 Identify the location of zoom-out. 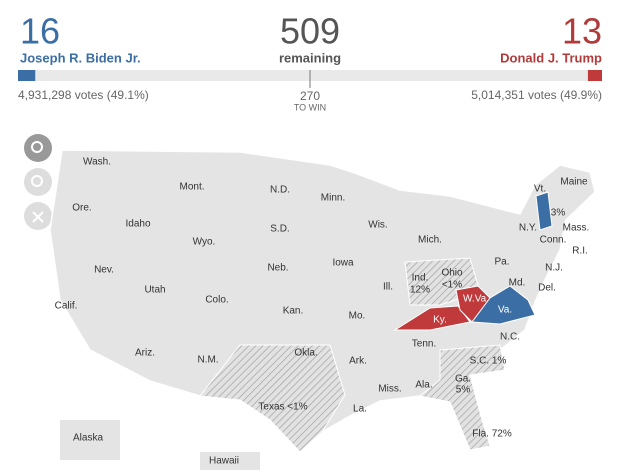
(38, 182).